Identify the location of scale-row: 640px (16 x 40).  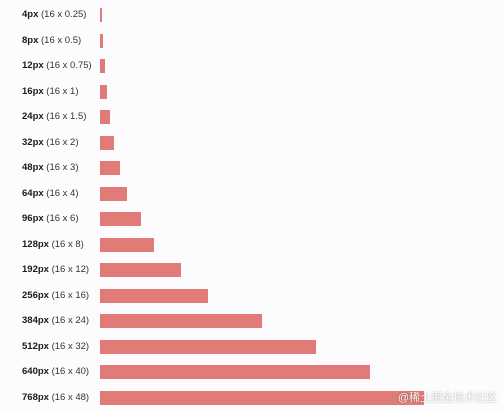
(251, 372).